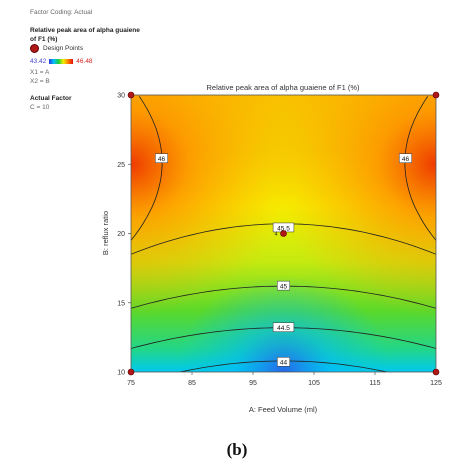  What do you see at coordinates (147, 169) in the screenshot?
I see `contour-46-left` at bounding box center [147, 169].